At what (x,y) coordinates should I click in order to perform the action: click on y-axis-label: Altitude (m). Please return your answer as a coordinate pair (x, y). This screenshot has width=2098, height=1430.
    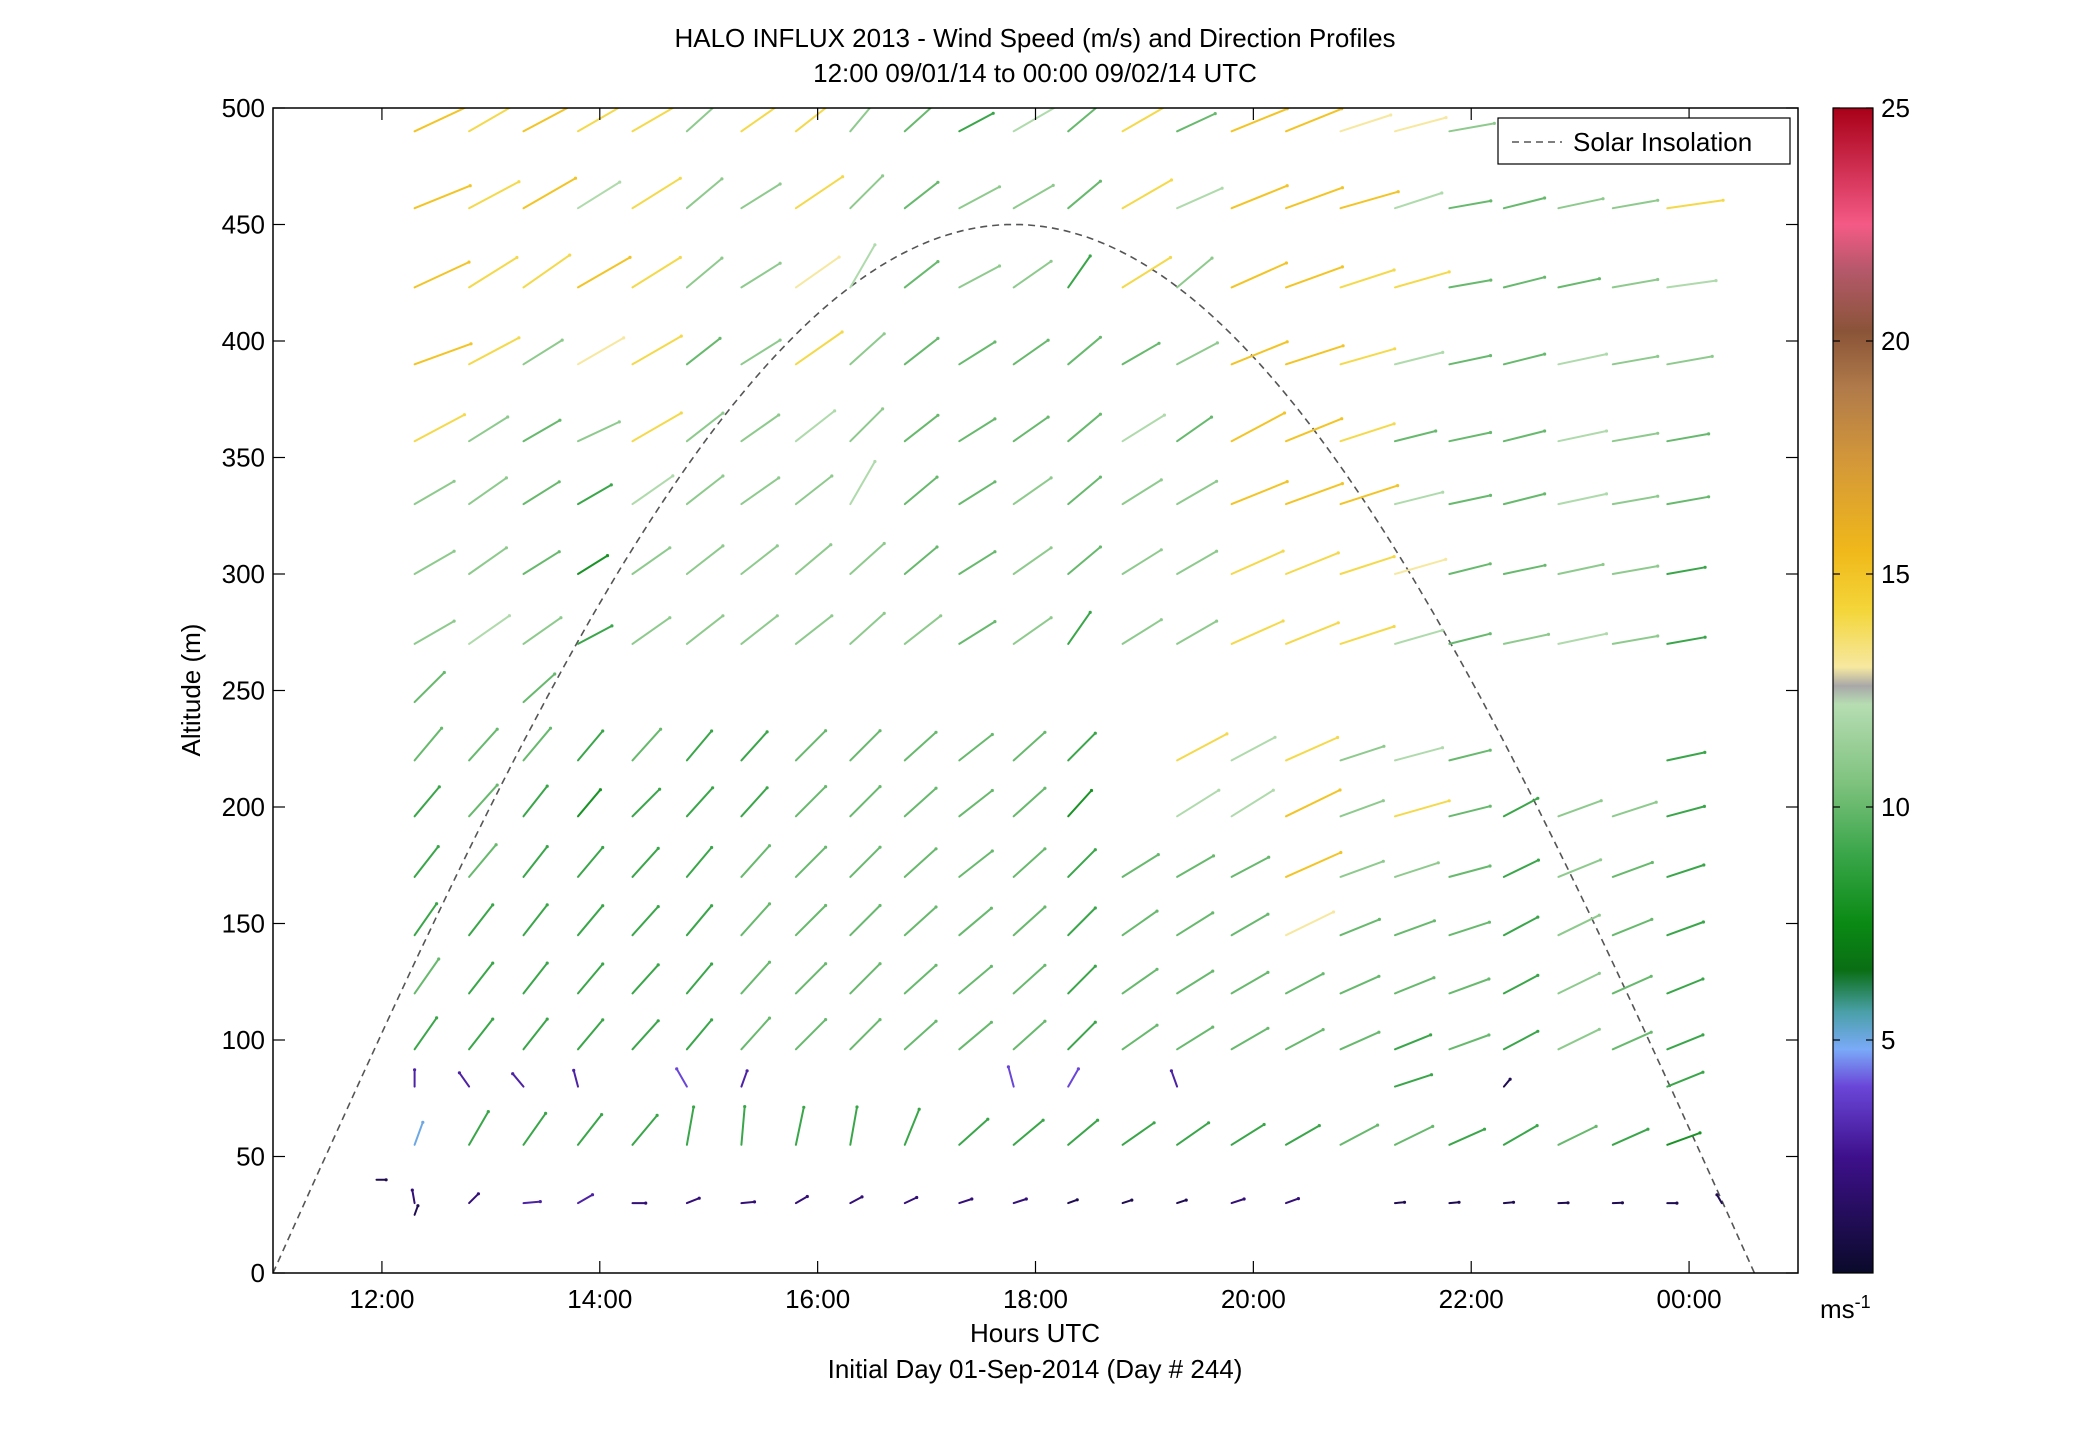
    Looking at the image, I should click on (191, 690).